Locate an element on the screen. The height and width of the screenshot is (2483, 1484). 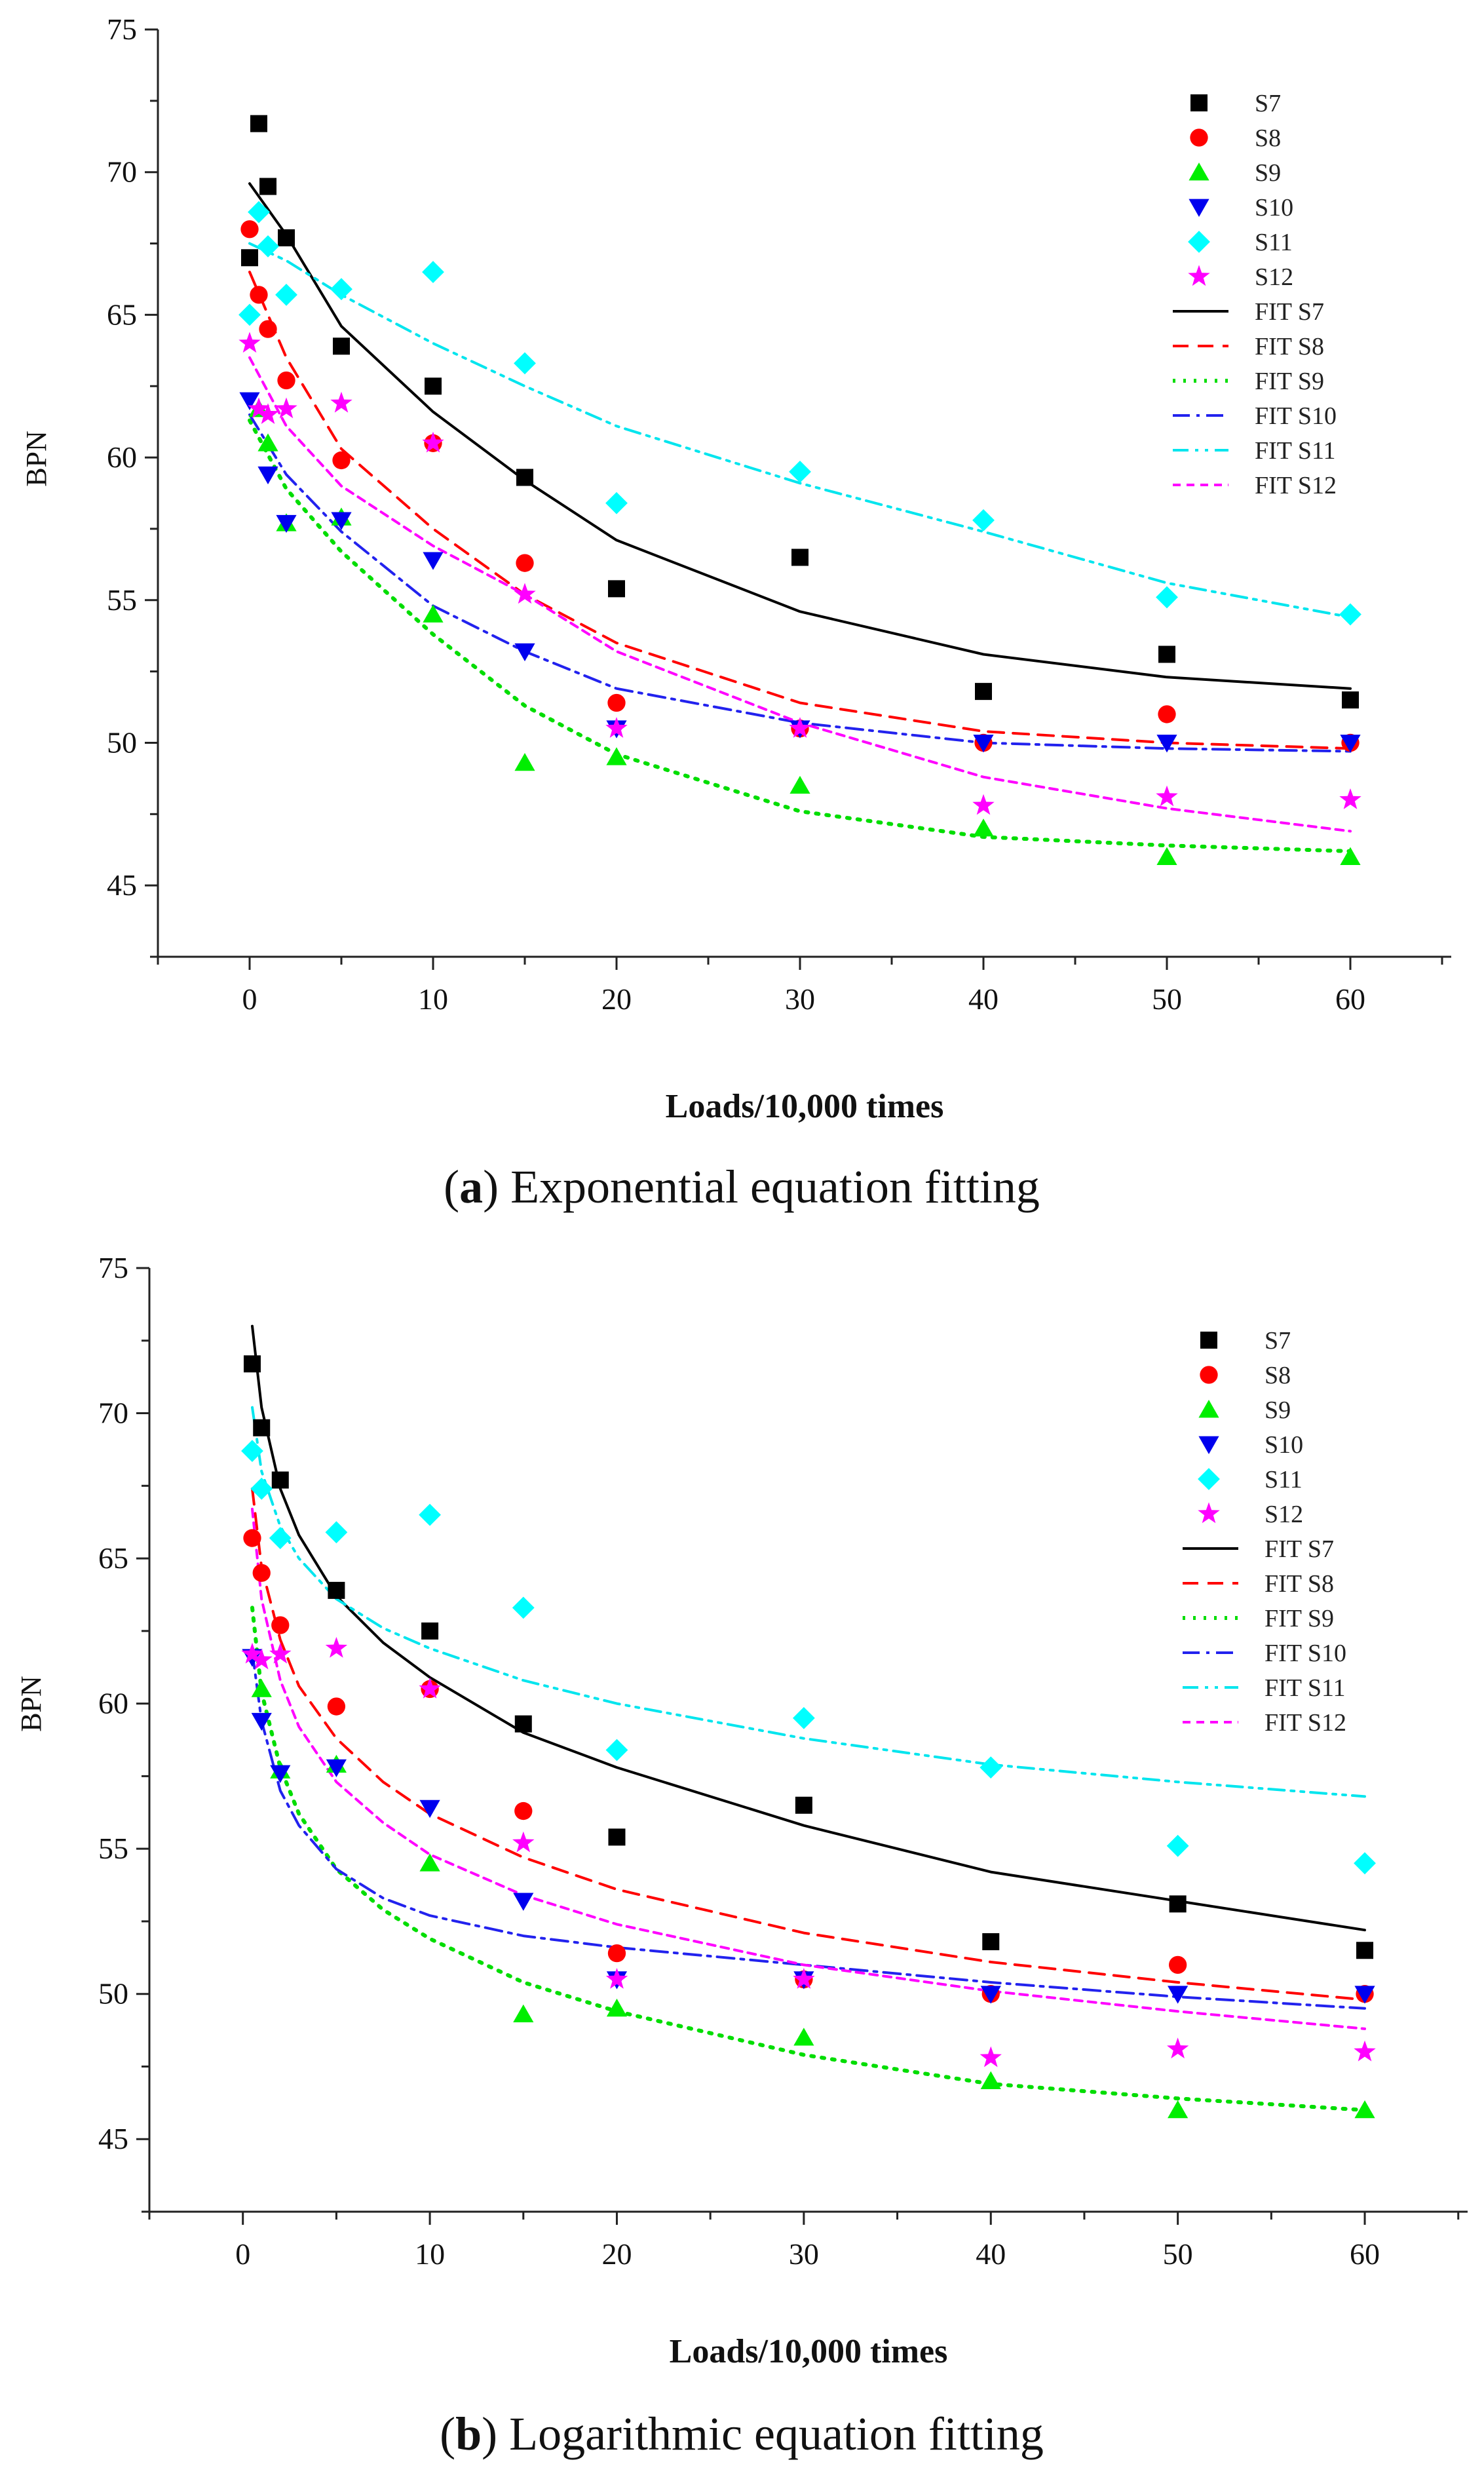
legend-marker-s9 is located at coordinates (1199, 172).